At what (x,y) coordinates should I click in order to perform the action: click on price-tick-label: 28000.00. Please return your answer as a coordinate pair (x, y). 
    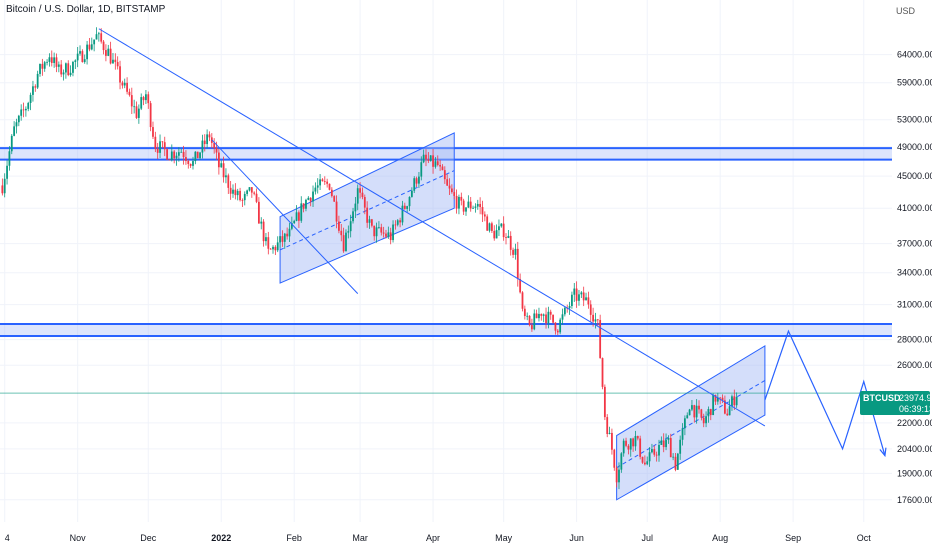
    Looking at the image, I should click on (914, 340).